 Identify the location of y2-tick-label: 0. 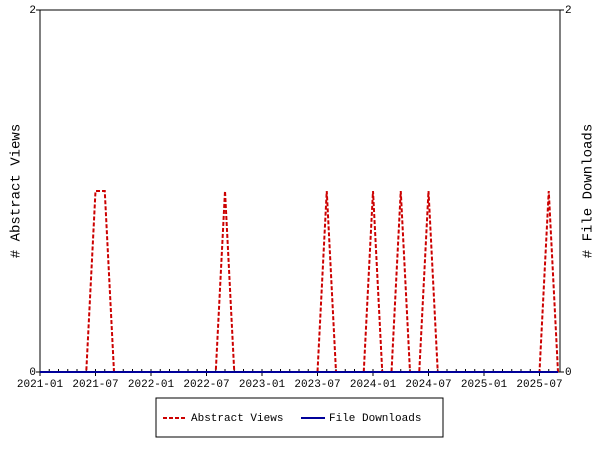
(568, 373).